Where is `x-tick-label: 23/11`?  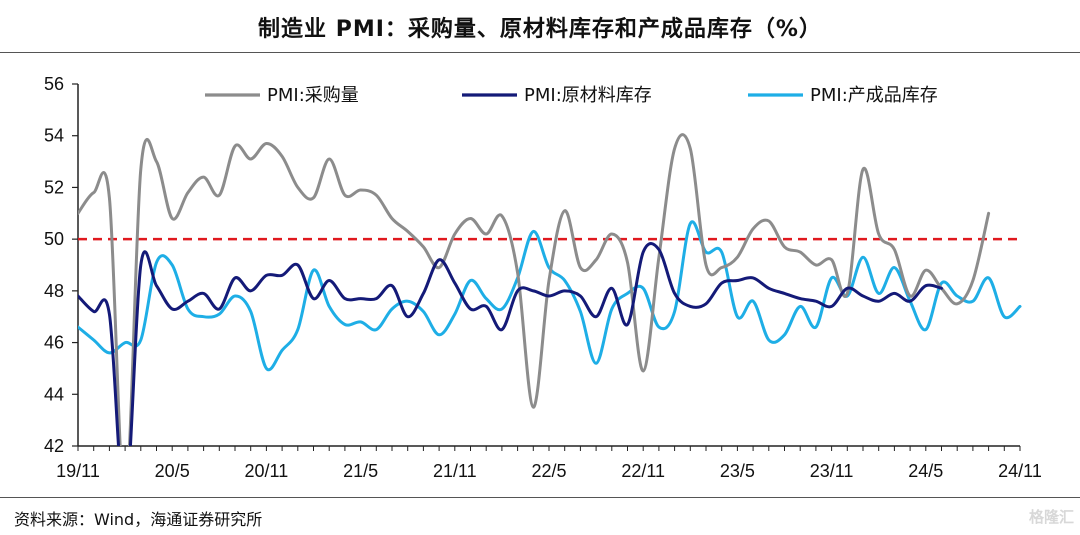 x-tick-label: 23/11 is located at coordinates (832, 471).